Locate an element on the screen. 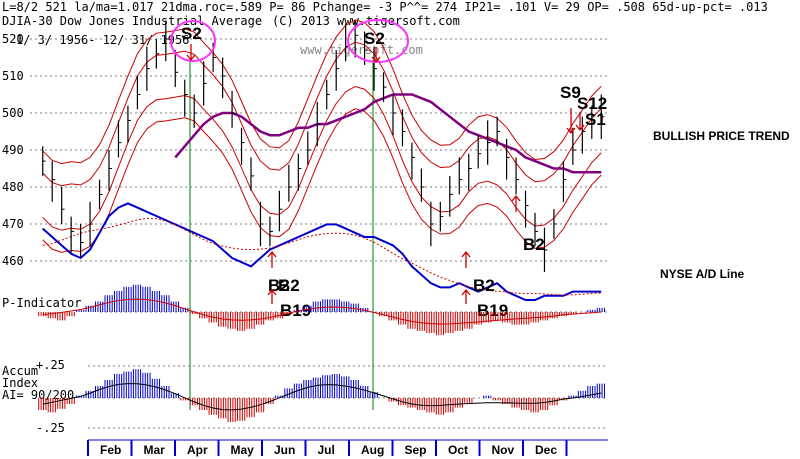  p-indicator-ma is located at coordinates (322, 311).